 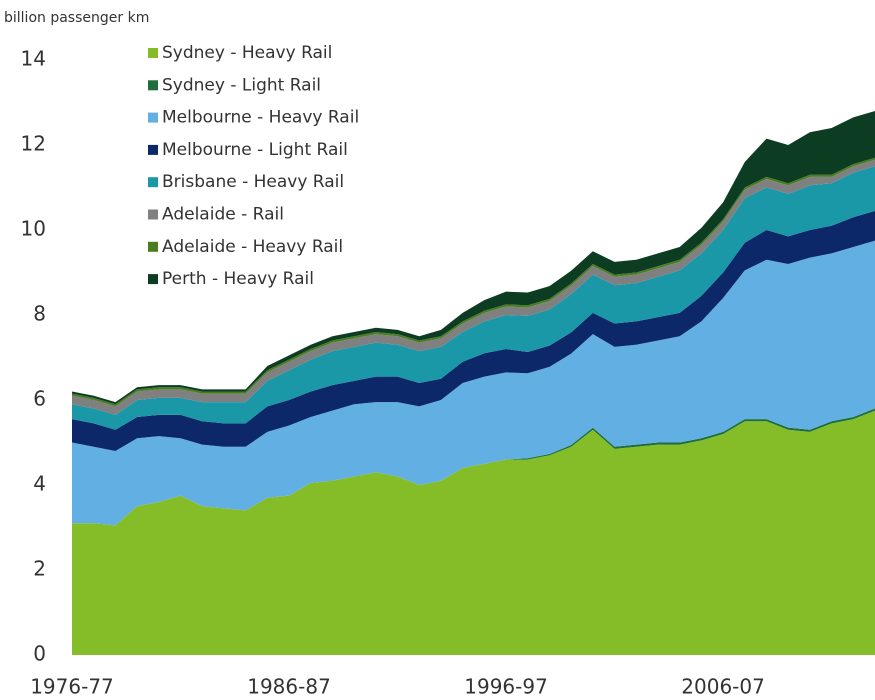 I want to click on y-tick-label: 4, so click(x=39, y=484).